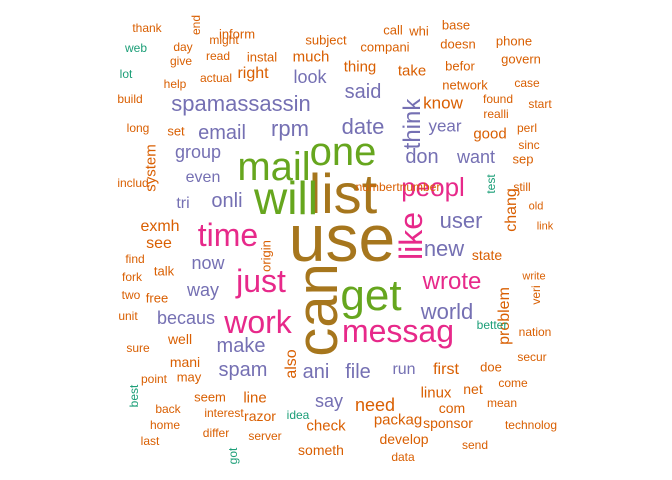 Image resolution: width=672 pixels, height=480 pixels. What do you see at coordinates (445, 126) in the screenshot?
I see `word-year: year` at bounding box center [445, 126].